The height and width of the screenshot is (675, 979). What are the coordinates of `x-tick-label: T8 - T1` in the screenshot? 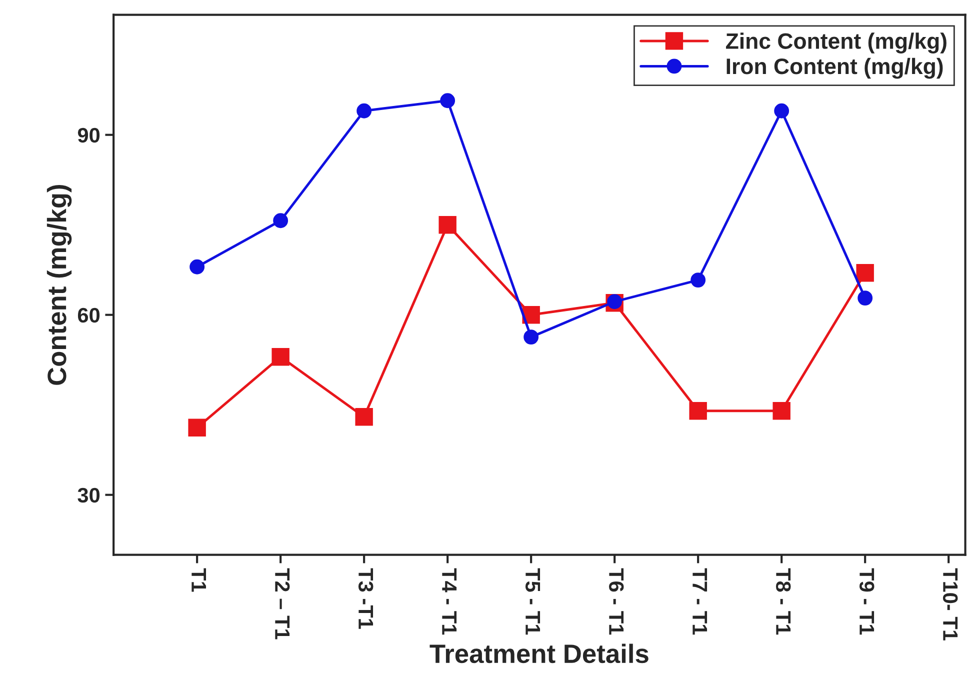 It's located at (783, 601).